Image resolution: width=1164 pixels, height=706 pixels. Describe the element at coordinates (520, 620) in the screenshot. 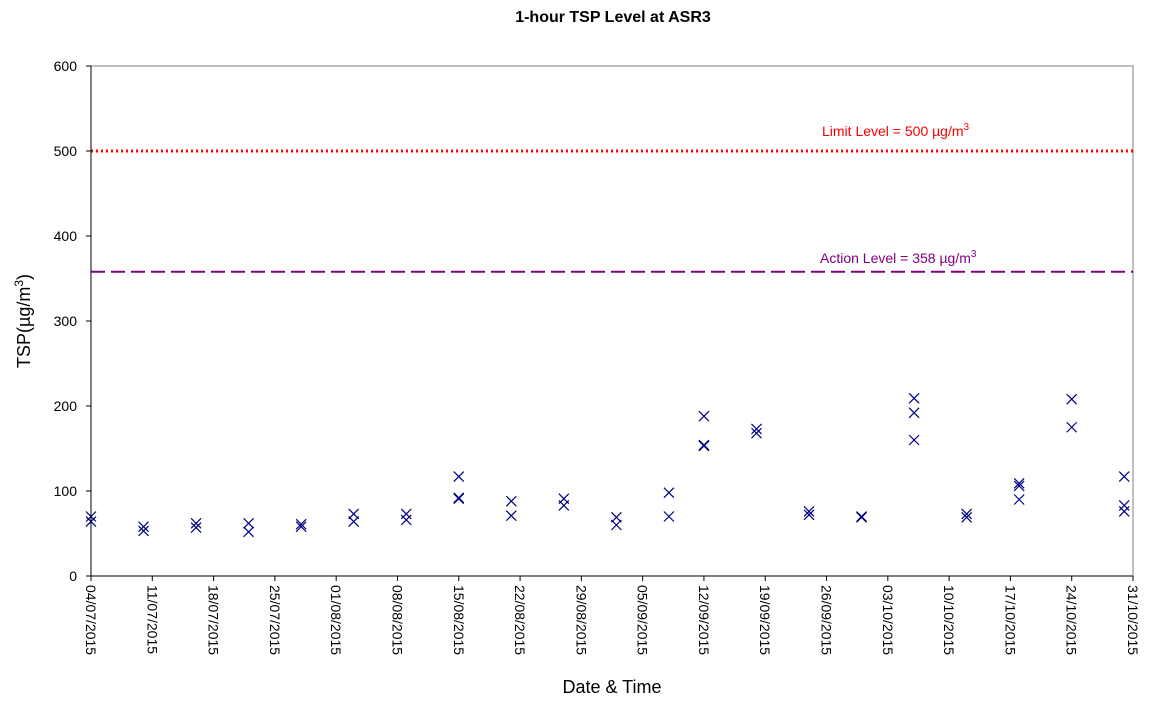

I see `x-tick-label: 22/08/2015` at that location.